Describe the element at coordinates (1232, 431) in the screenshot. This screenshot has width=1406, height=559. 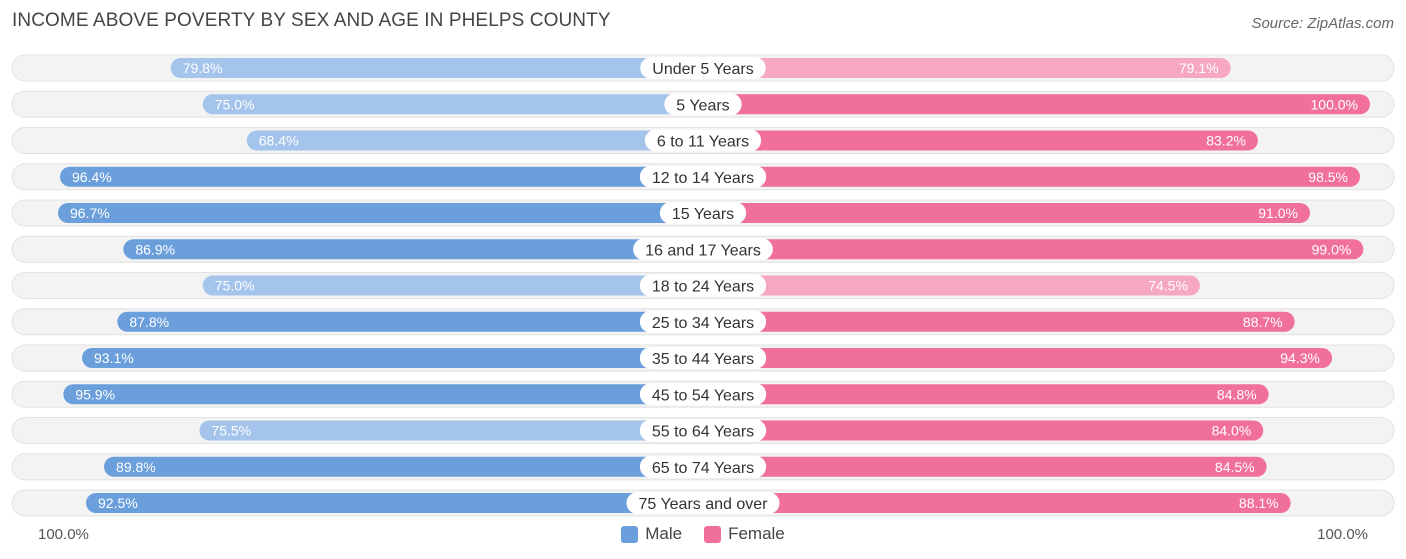
I see `data-label-female: 84.0%` at that location.